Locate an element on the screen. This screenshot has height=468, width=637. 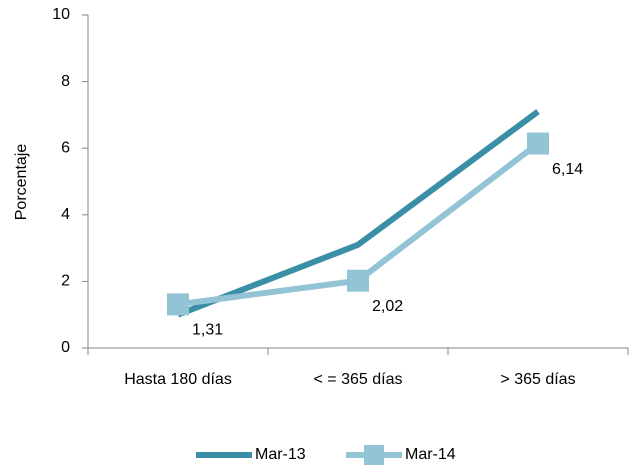
x-tick-label: < = 365 días is located at coordinates (358, 379).